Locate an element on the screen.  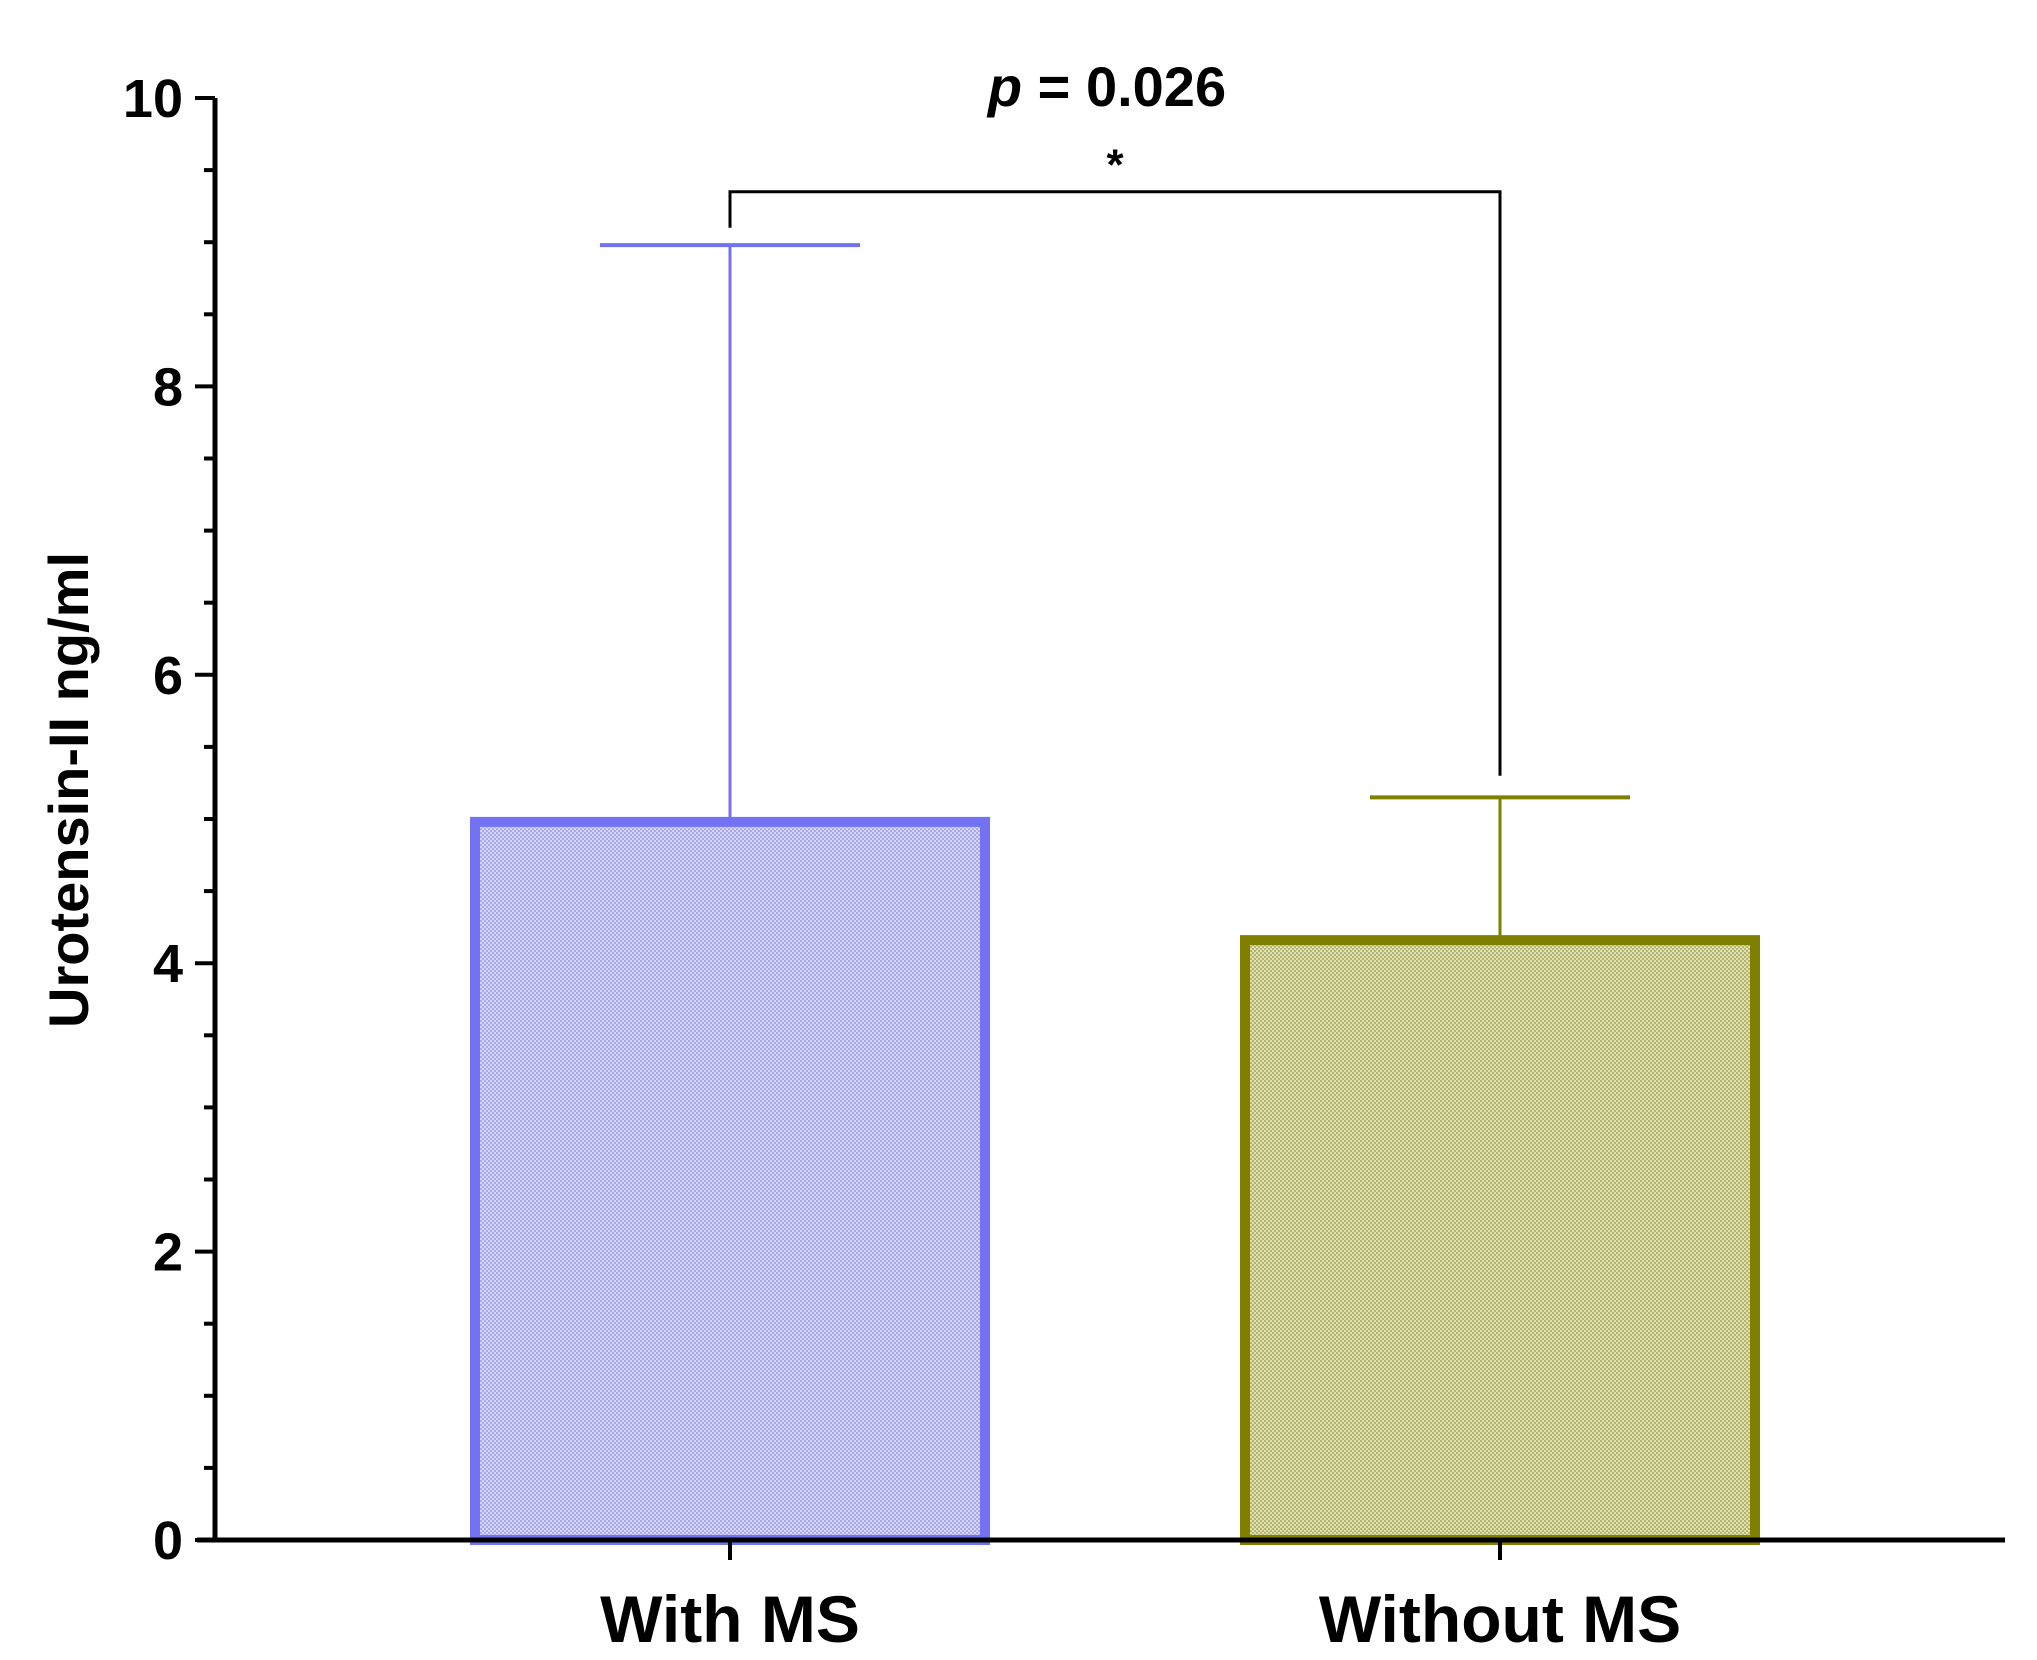
significance-star: * is located at coordinates (1115, 165).